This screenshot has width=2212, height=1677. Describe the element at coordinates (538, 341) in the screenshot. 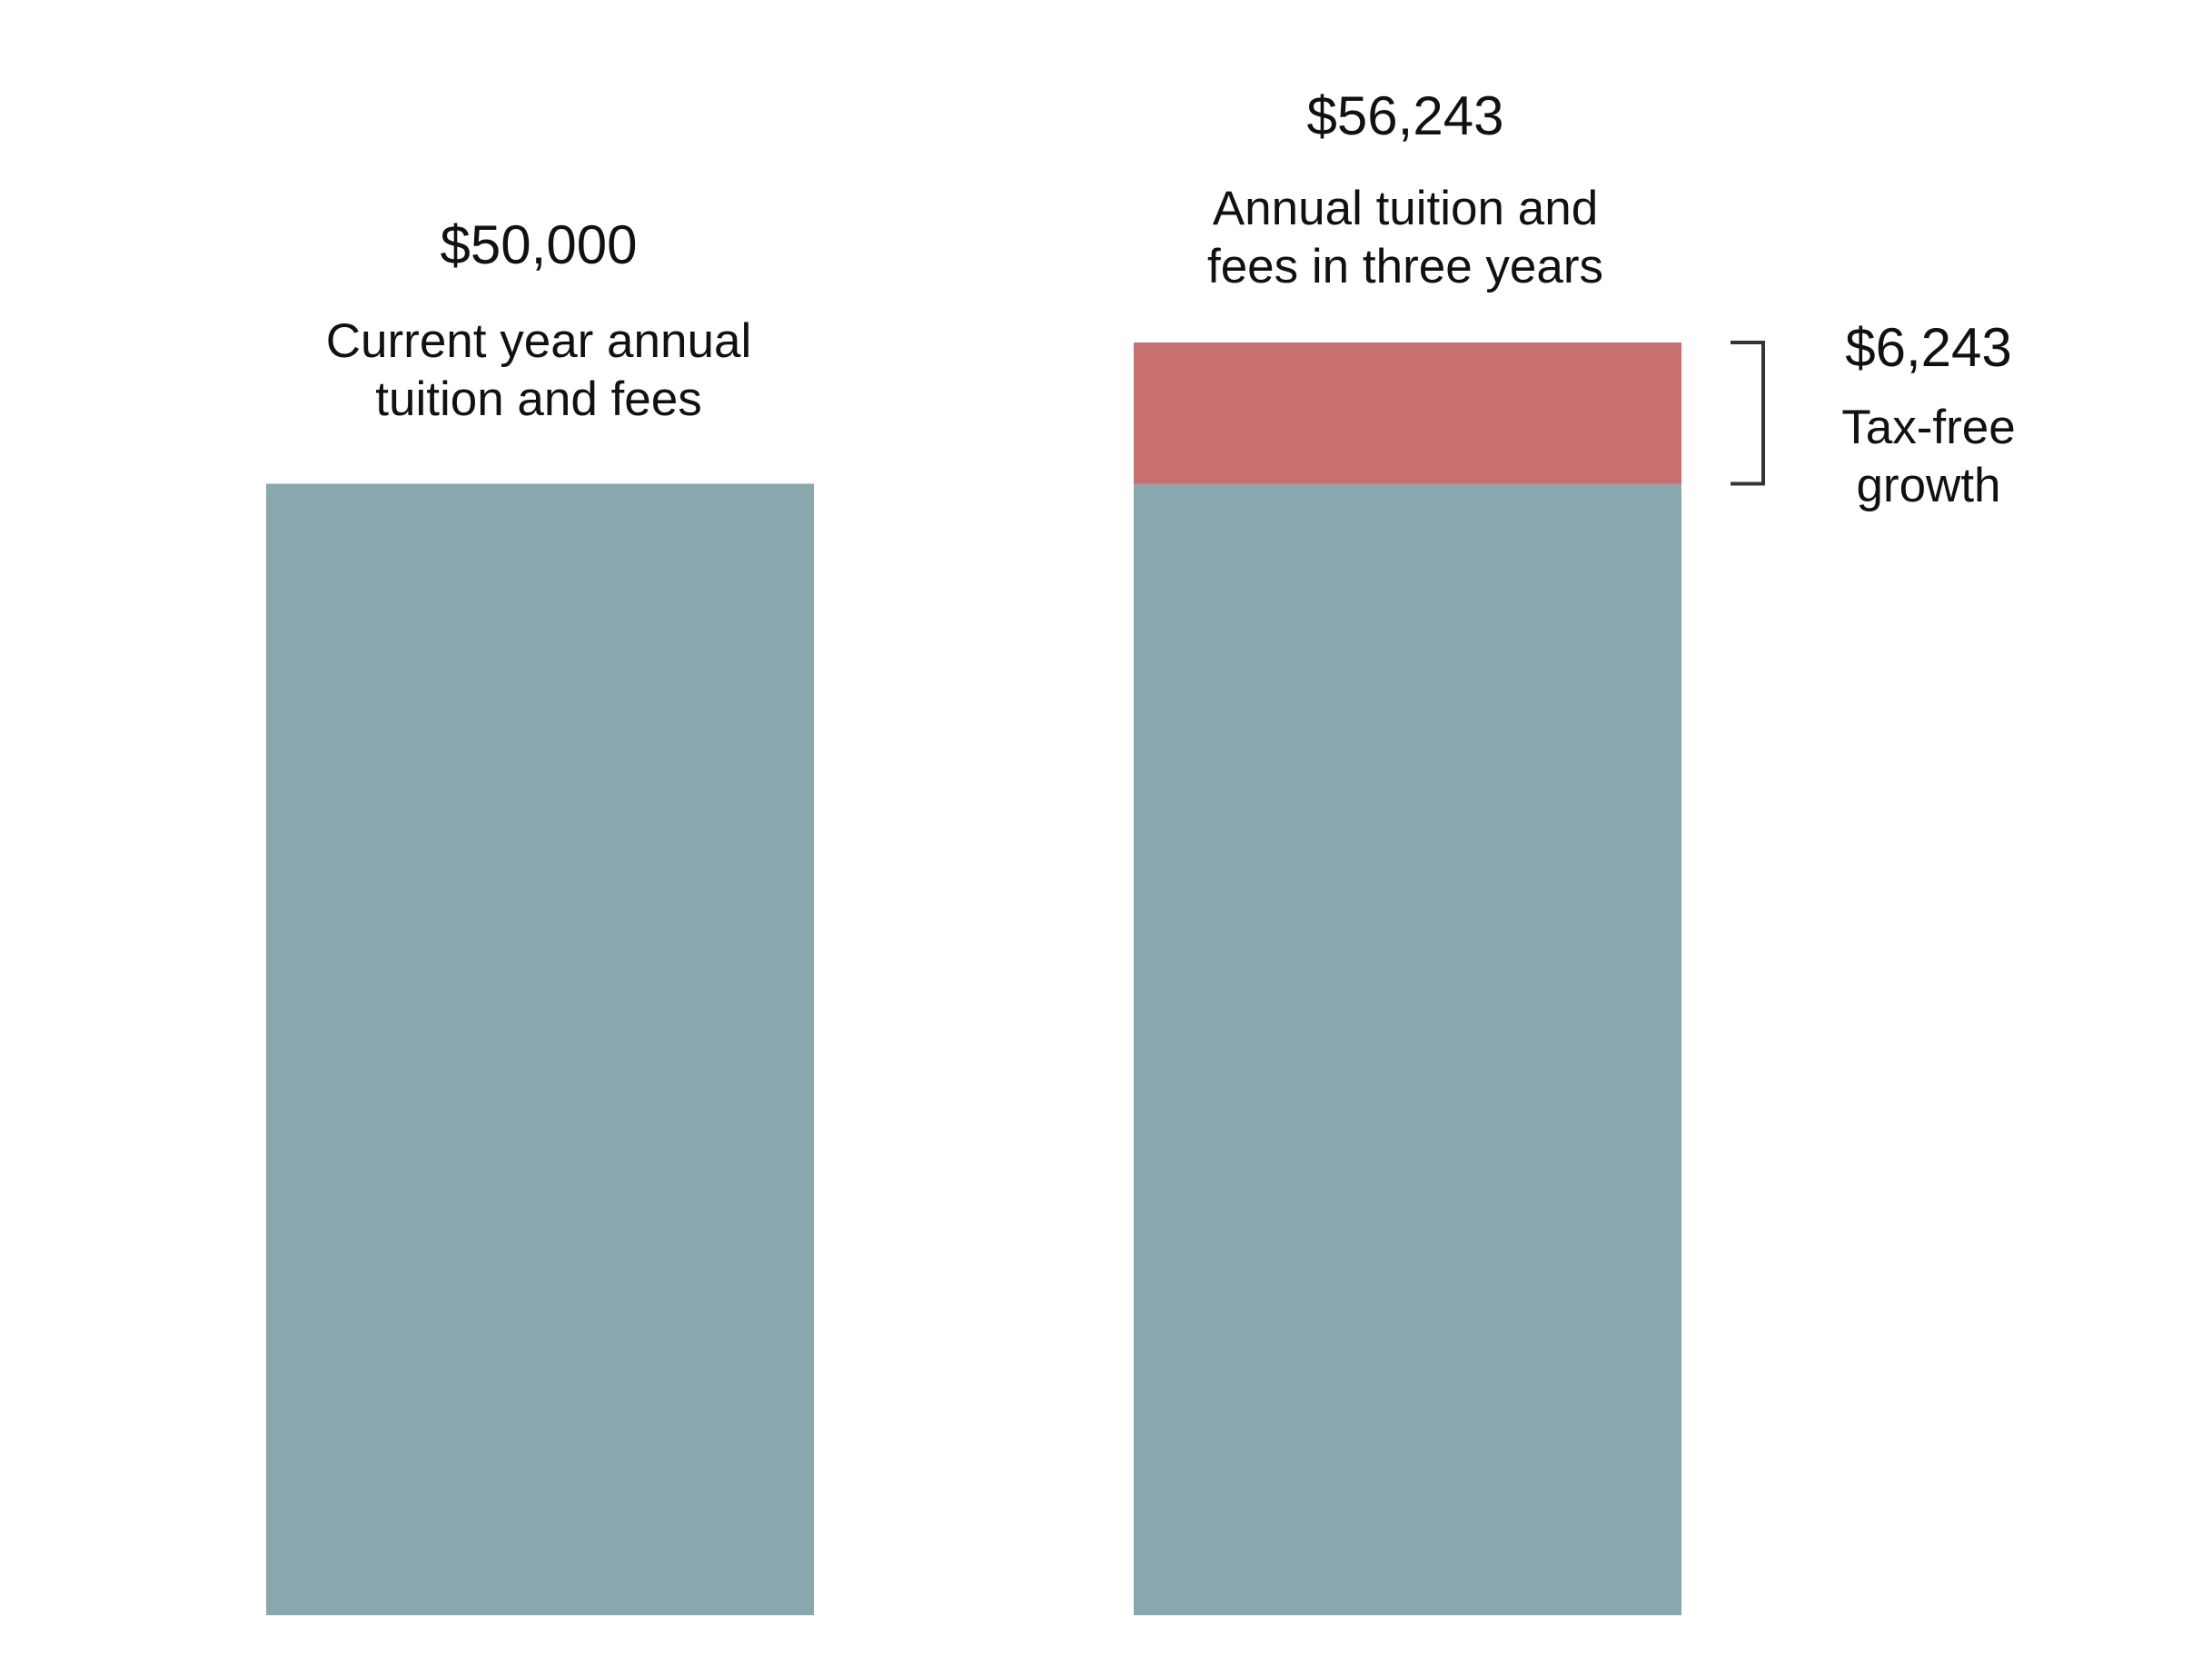

I see `bar-1-description-line-1: Current year annual` at that location.